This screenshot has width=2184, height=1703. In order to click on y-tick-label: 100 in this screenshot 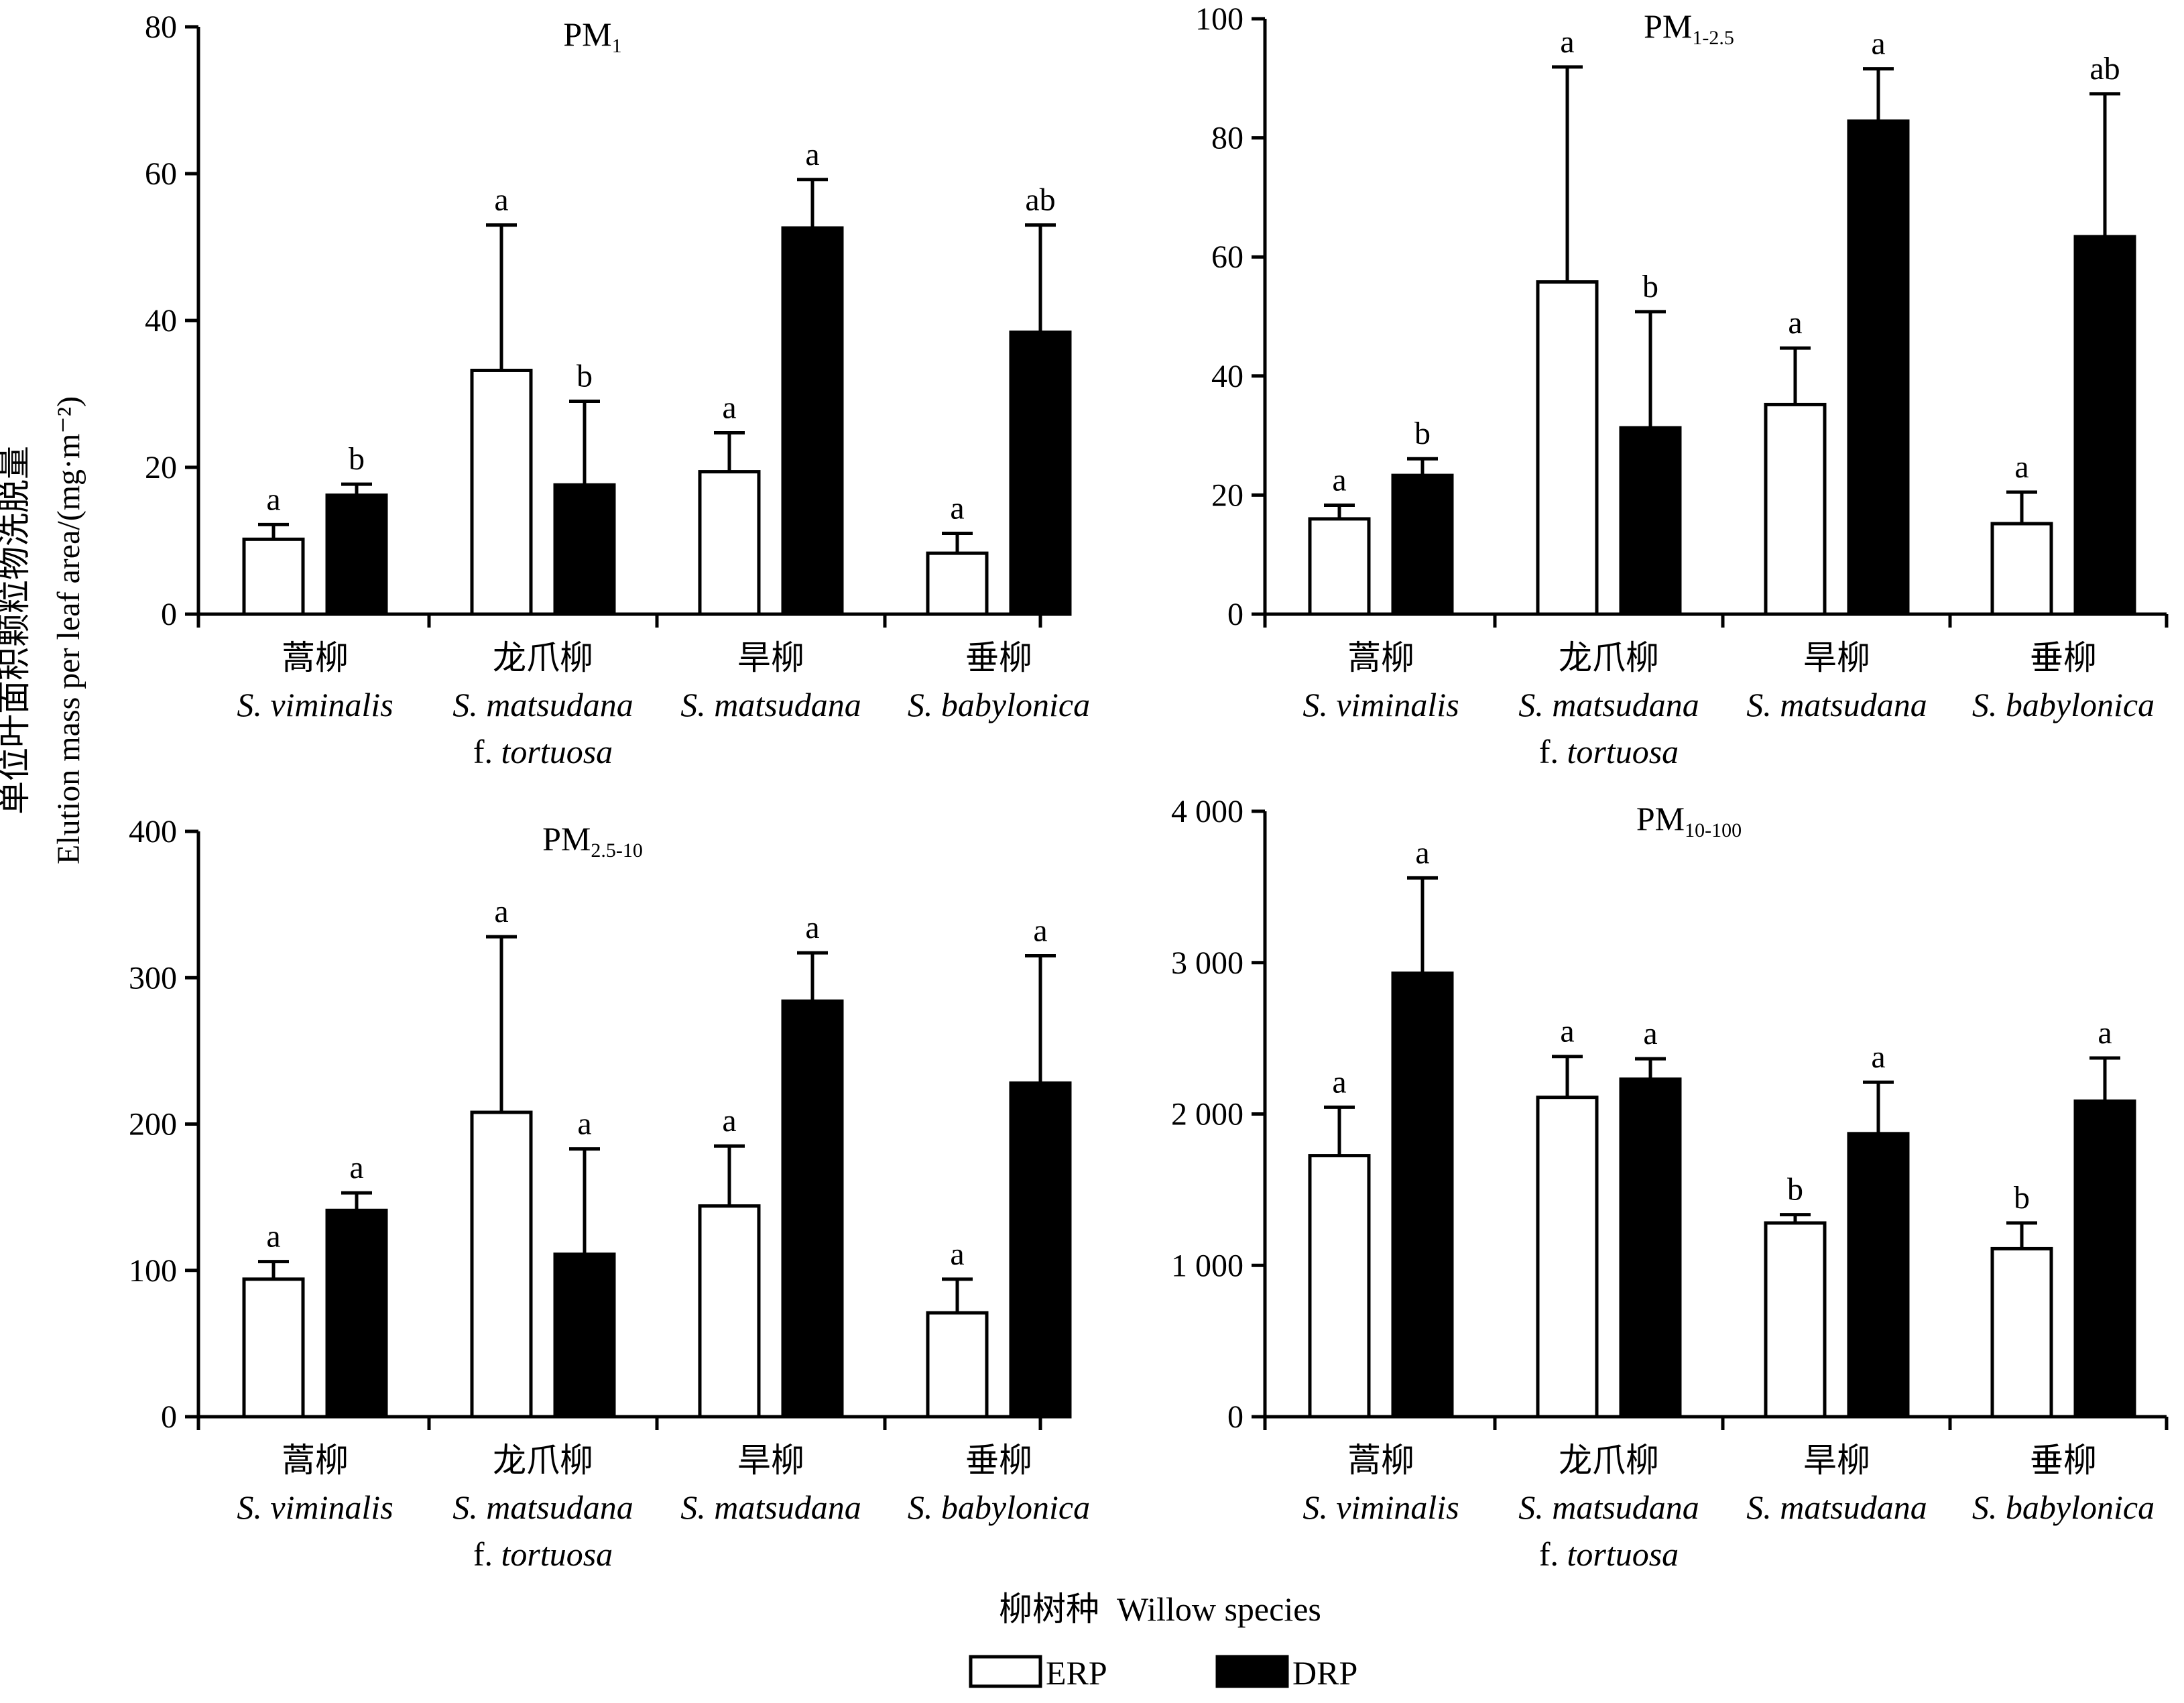, I will do `click(1219, 19)`.